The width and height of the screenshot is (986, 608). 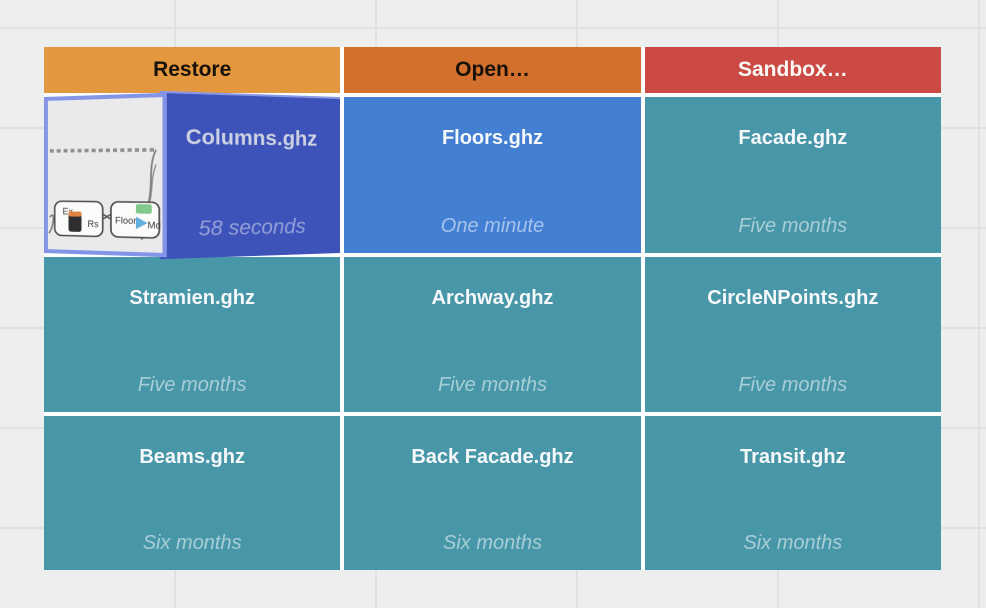 I want to click on wire-curve, so click(x=51, y=223).